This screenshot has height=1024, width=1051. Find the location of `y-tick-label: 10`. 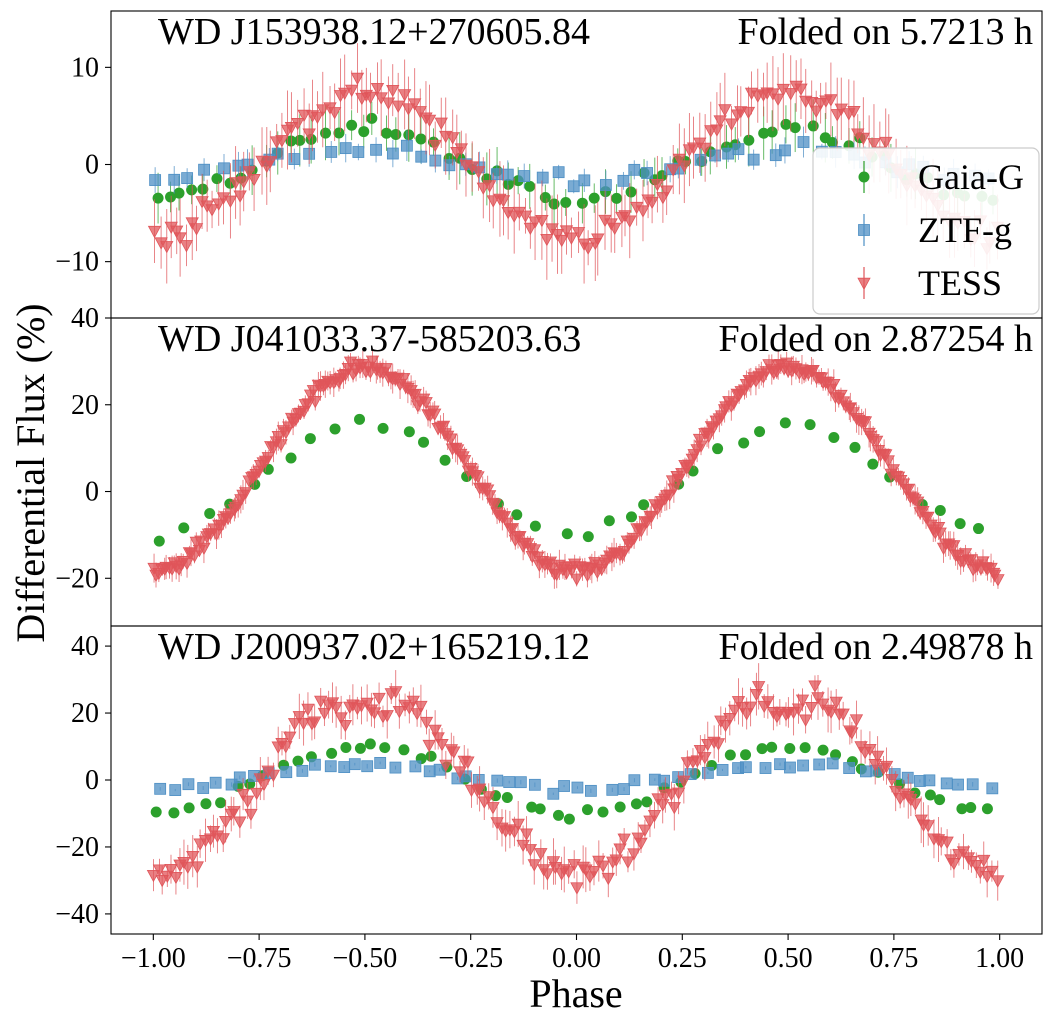

y-tick-label: 10 is located at coordinates (85, 67).